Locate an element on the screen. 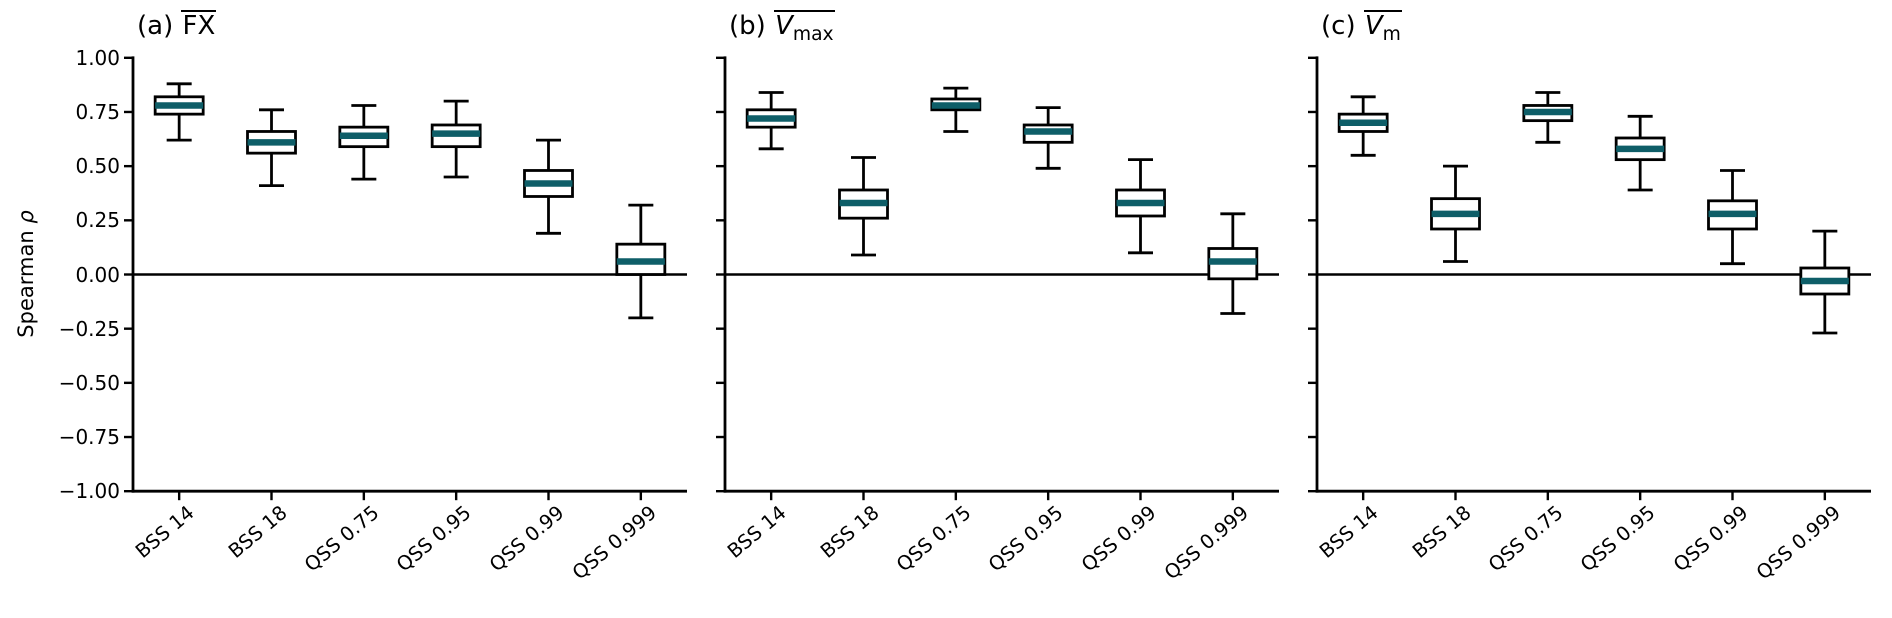 Image resolution: width=1892 pixels, height=618 pixels. panel-title-overlined-math: FX is located at coordinates (199, 25).